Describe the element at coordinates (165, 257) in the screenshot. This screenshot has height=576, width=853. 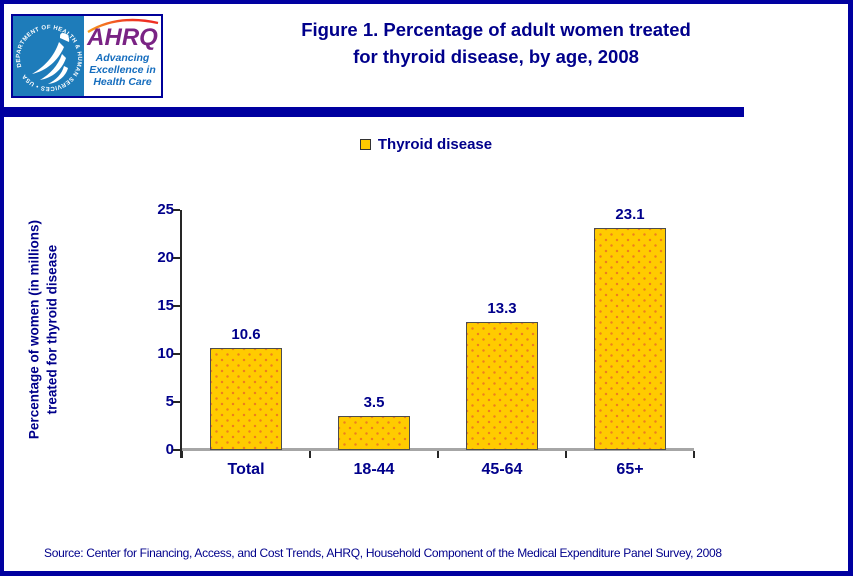
I see `y-tick-label: 20` at that location.